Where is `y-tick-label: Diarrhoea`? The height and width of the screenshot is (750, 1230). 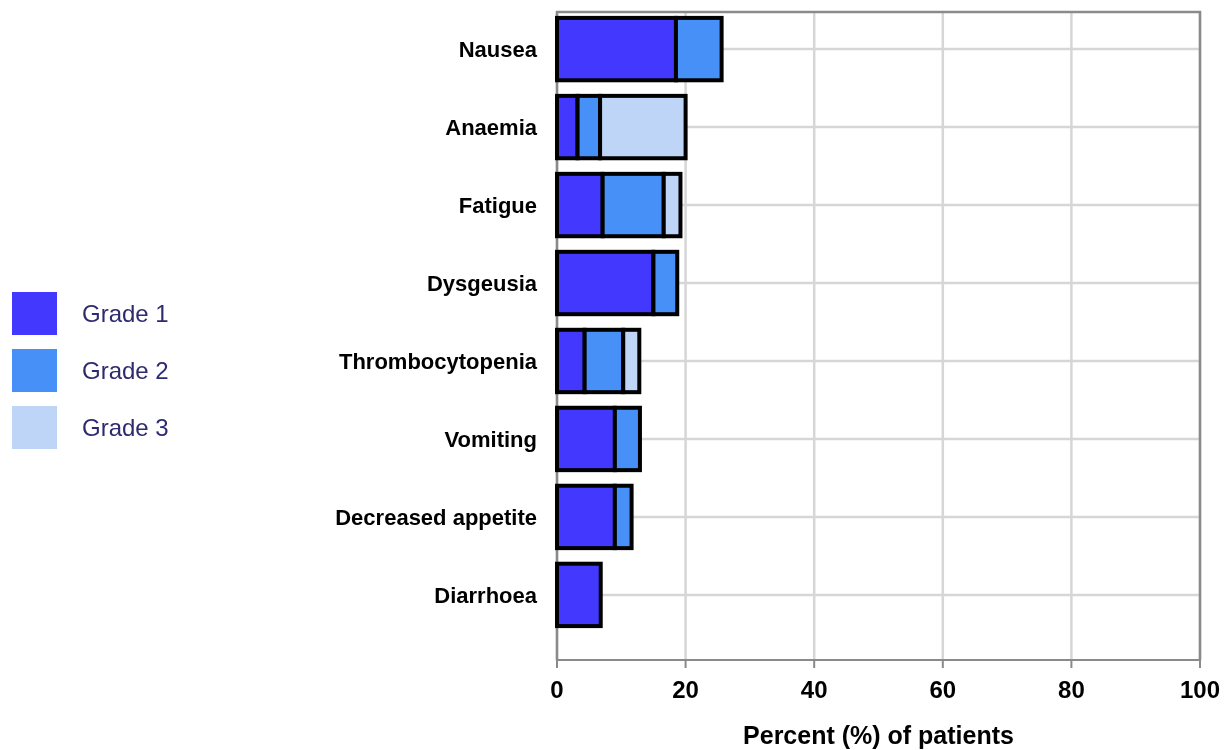 y-tick-label: Diarrhoea is located at coordinates (486, 595).